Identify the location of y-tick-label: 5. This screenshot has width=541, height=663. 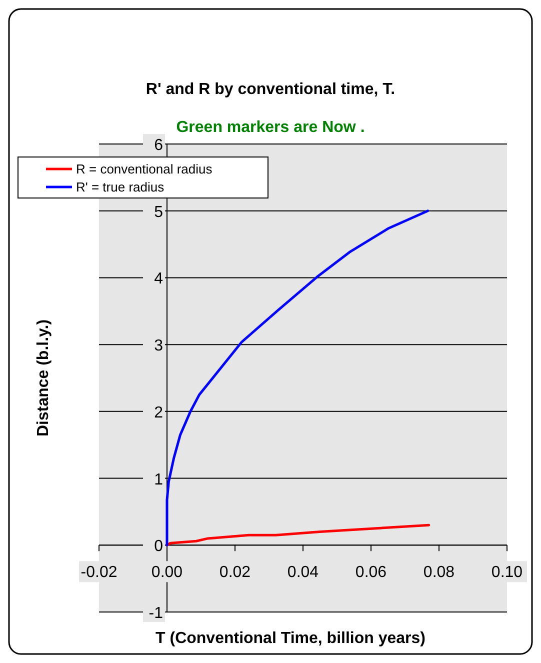
(159, 212).